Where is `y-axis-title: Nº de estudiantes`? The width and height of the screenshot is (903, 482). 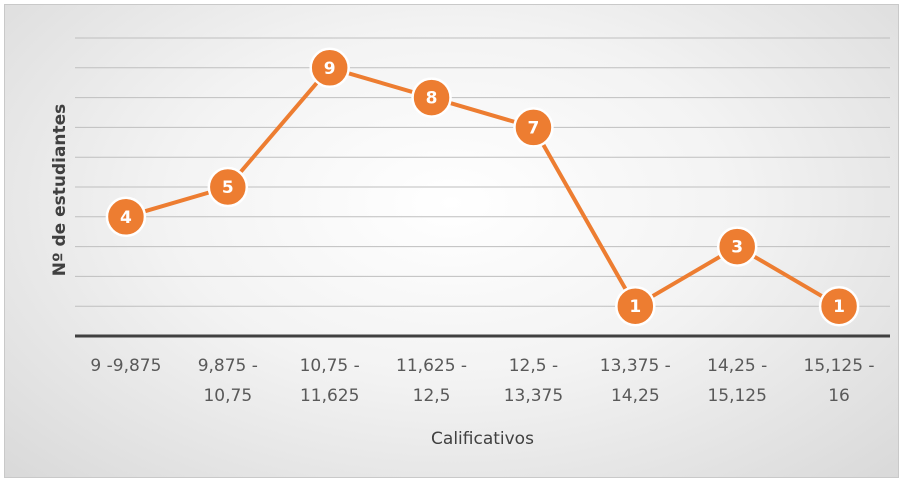
y-axis-title: Nº de estudiantes is located at coordinates (60, 190).